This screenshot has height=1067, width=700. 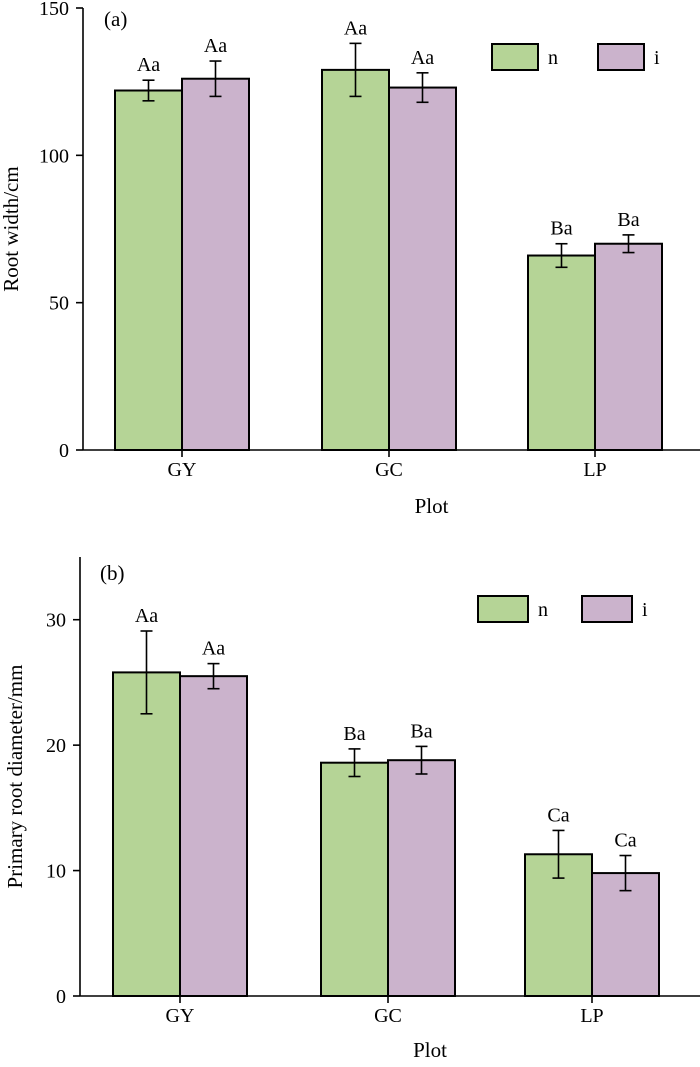 What do you see at coordinates (15, 777) in the screenshot?
I see `panel-b-y-axis-title: Primary root diameter/mm` at bounding box center [15, 777].